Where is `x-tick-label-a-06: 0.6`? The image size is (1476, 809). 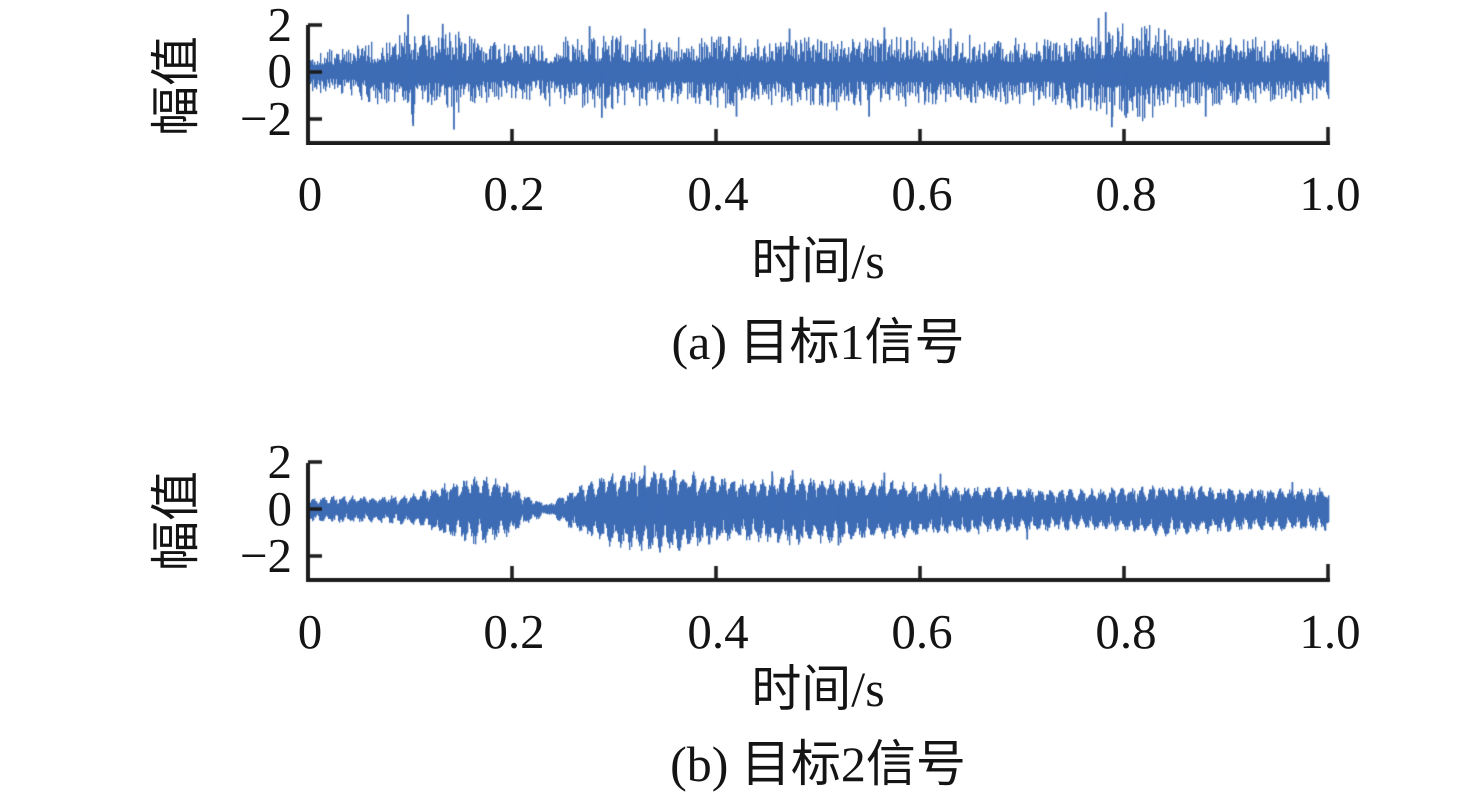 x-tick-label-a-06: 0.6 is located at coordinates (922, 193).